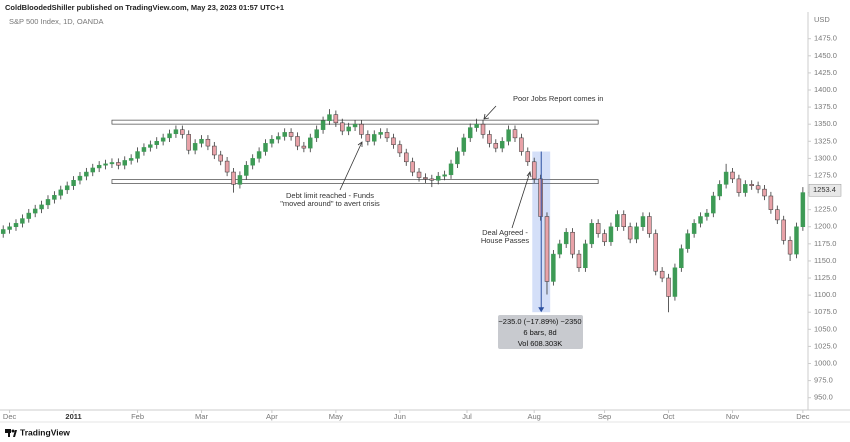 The width and height of the screenshot is (850, 442). I want to click on channel-line, so click(355, 181).